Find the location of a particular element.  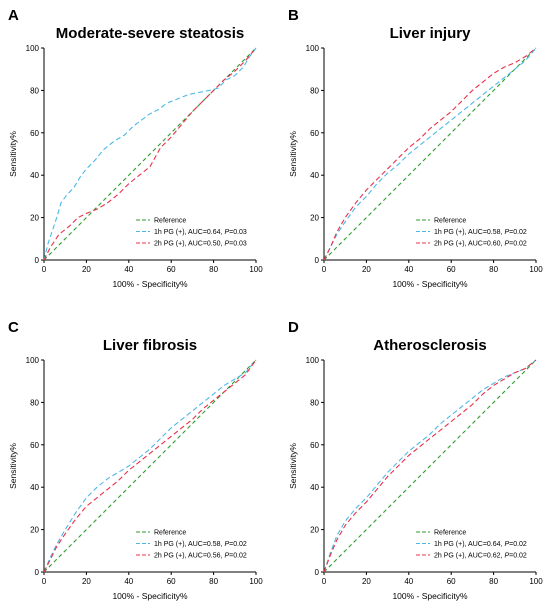

chart-title: Moderate-severe steatosis is located at coordinates (150, 33).